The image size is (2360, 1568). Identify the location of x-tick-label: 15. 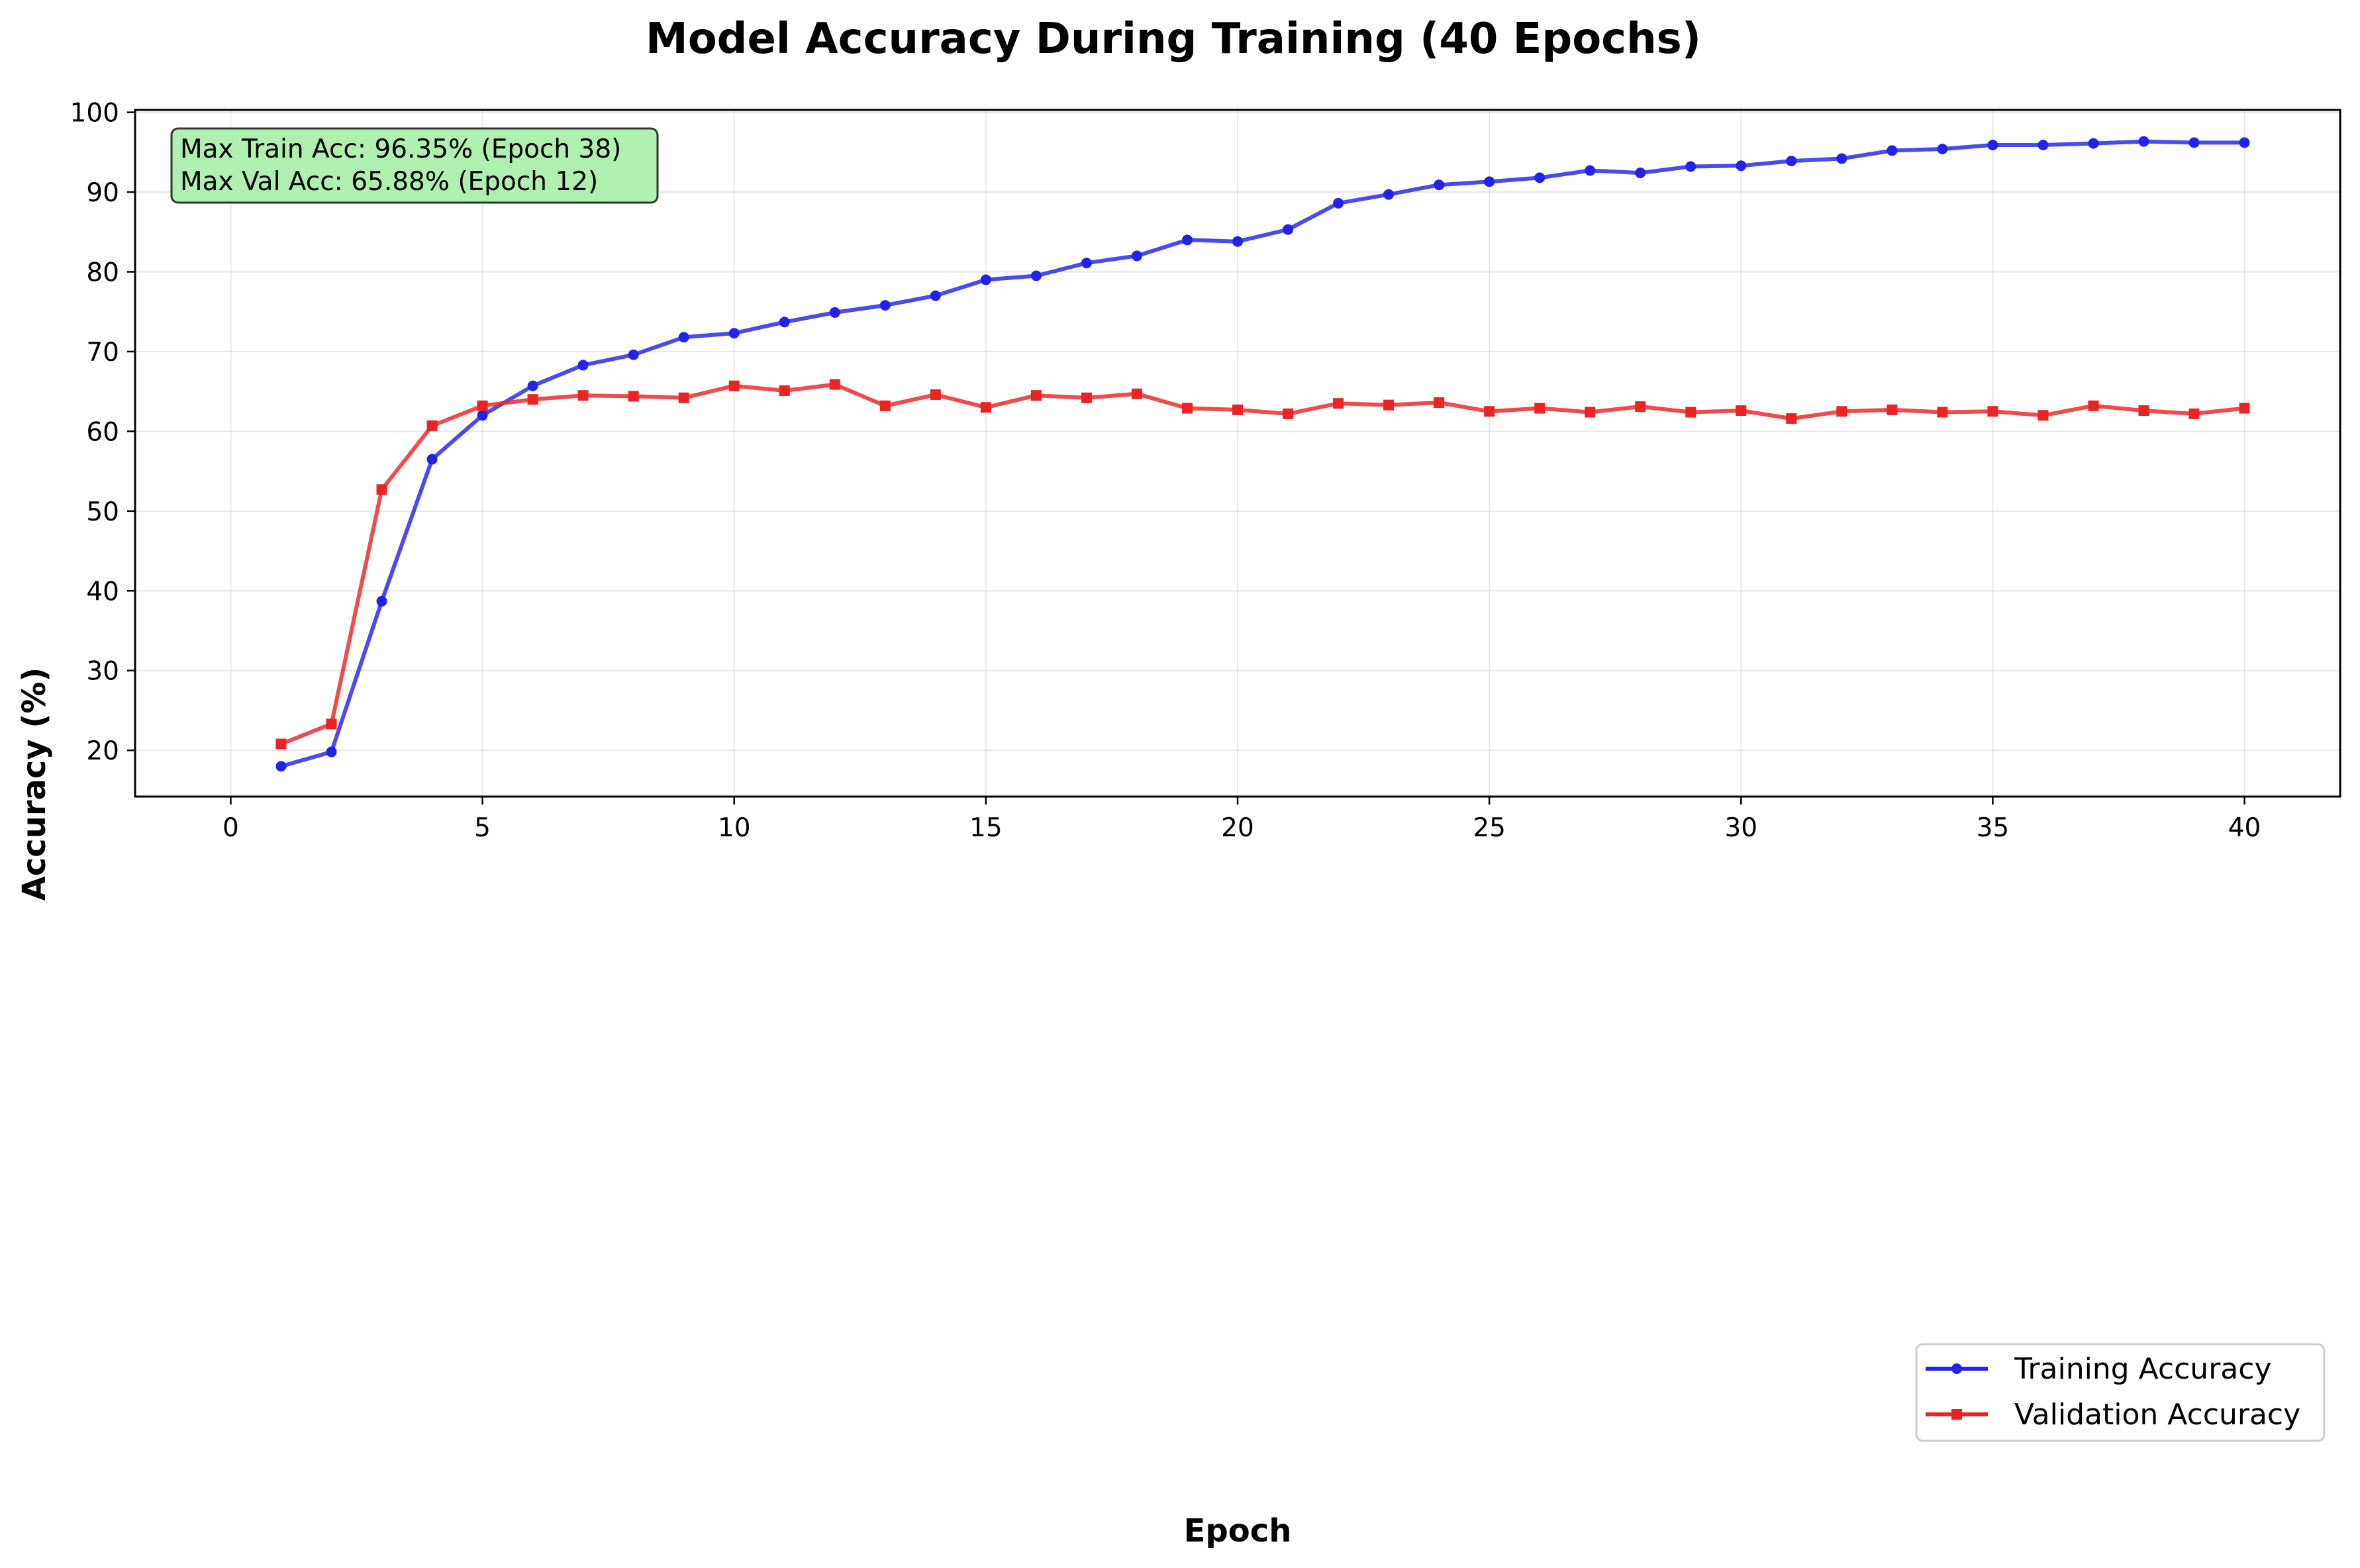
(986, 828).